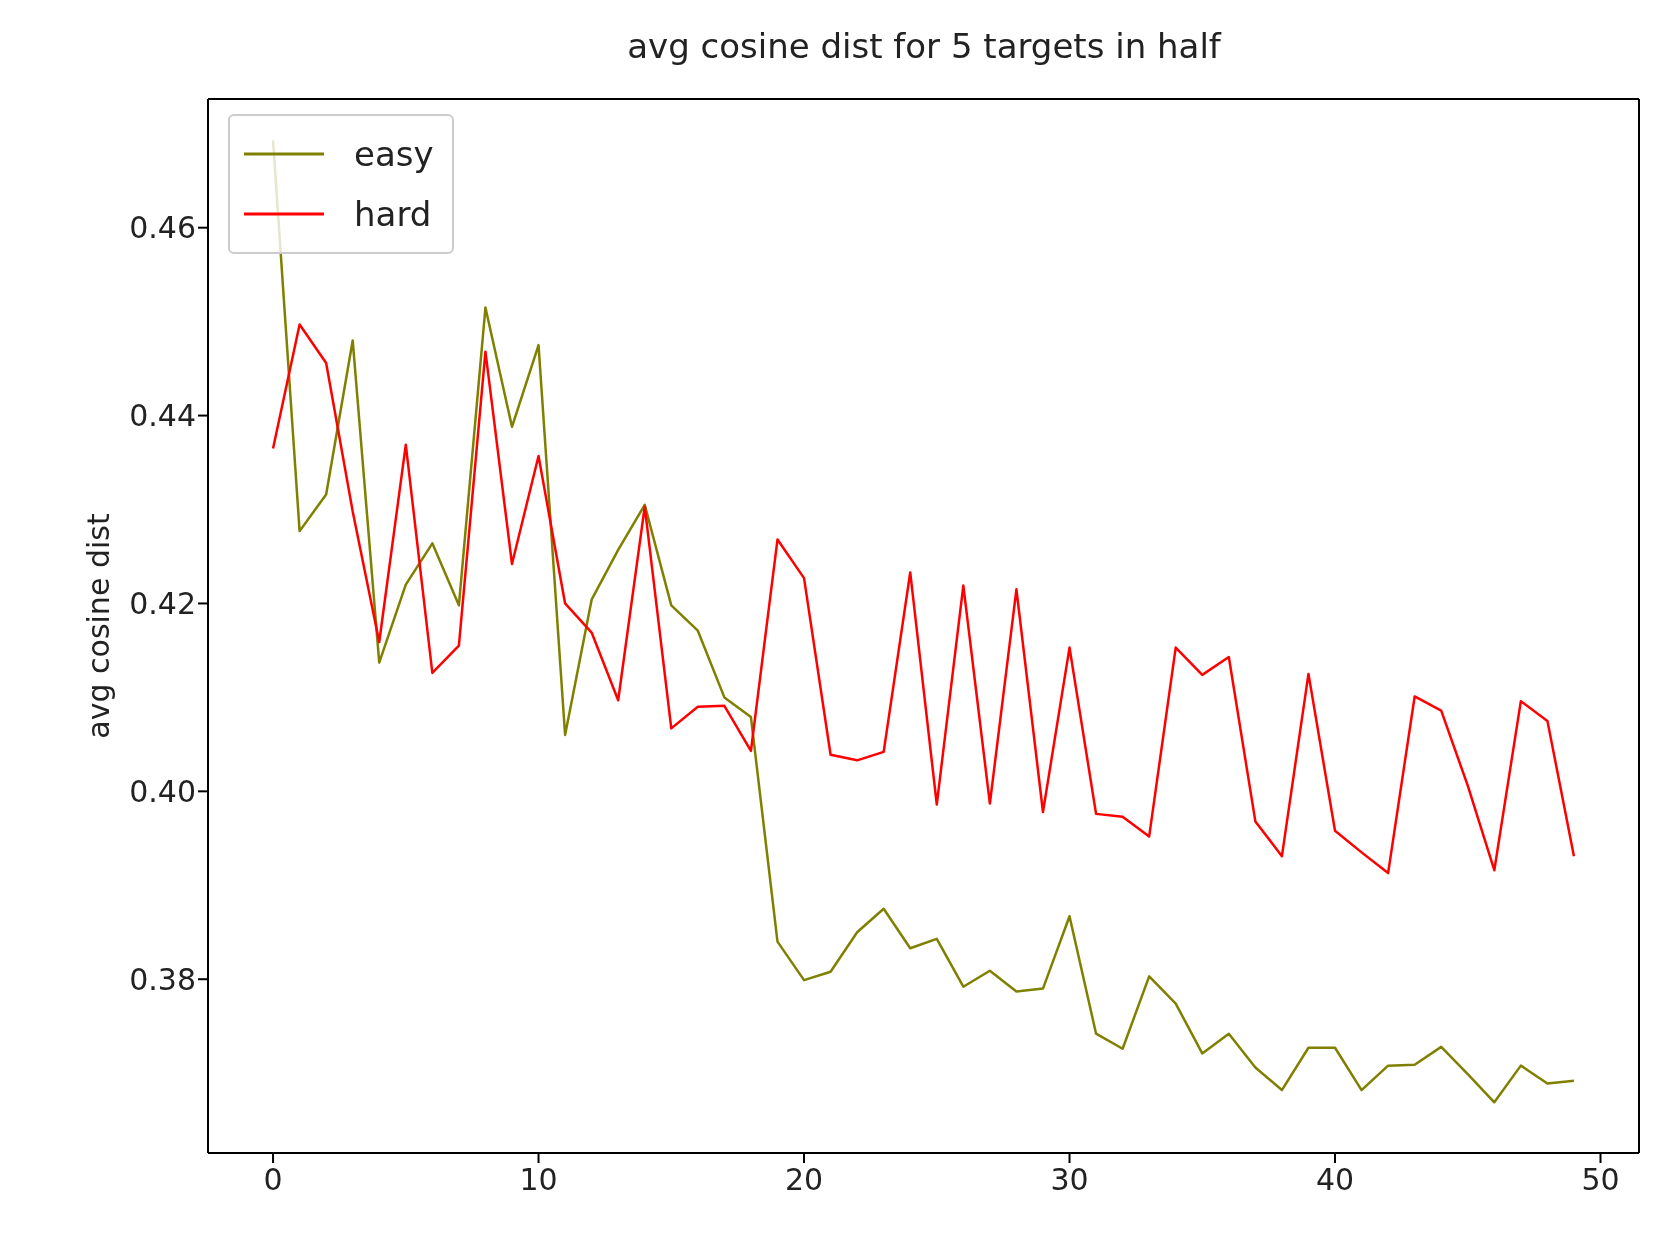 This screenshot has height=1245, width=1659. Describe the element at coordinates (1335, 1180) in the screenshot. I see `x-tick-label: 40` at that location.